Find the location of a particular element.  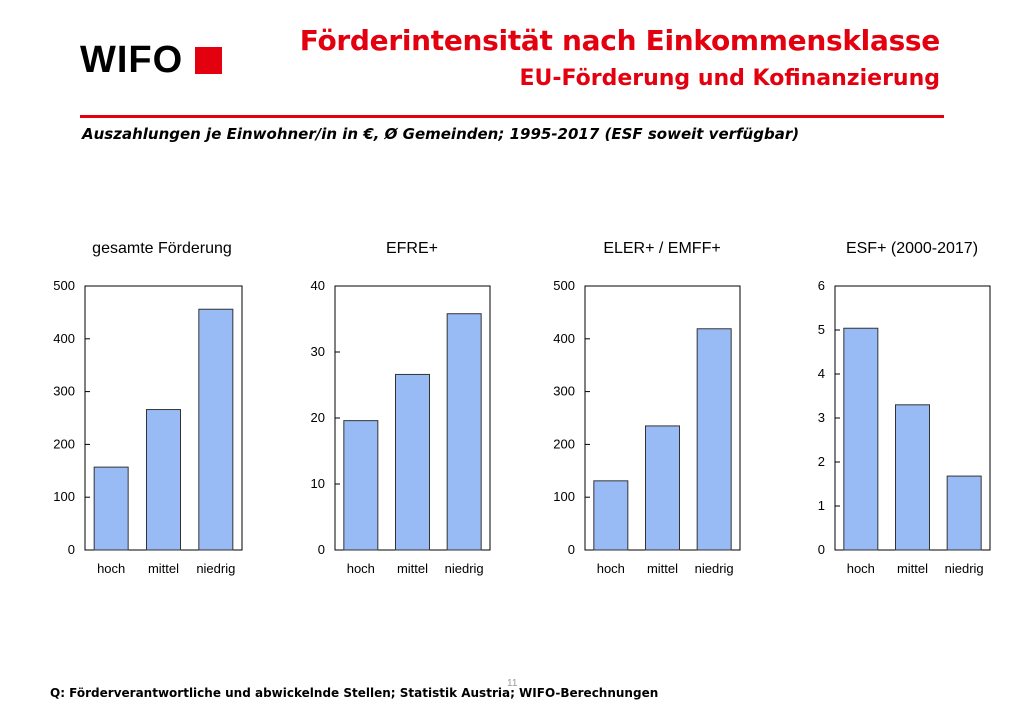

y-tick-label: 1 is located at coordinates (821, 505).